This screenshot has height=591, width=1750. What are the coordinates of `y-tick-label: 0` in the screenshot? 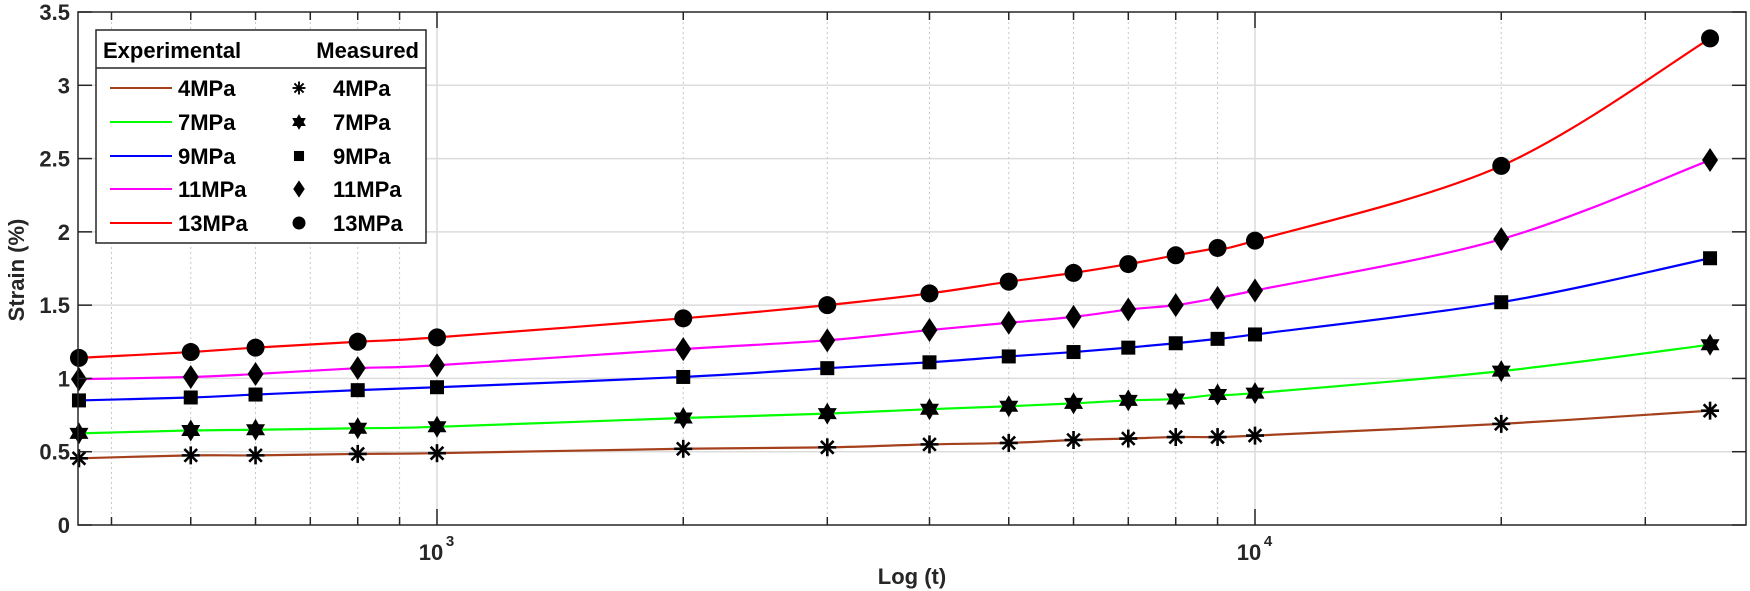 It's located at (64, 525).